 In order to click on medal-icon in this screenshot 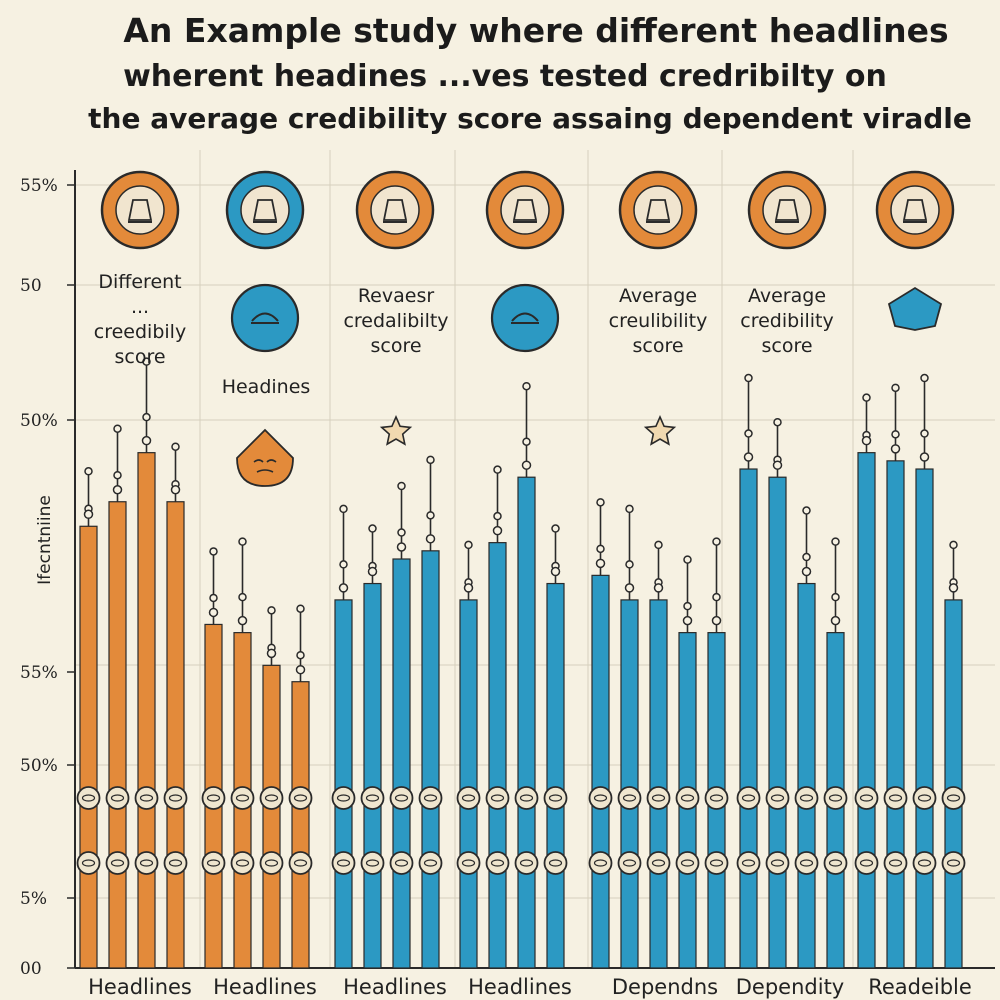, I will do `click(525, 210)`.